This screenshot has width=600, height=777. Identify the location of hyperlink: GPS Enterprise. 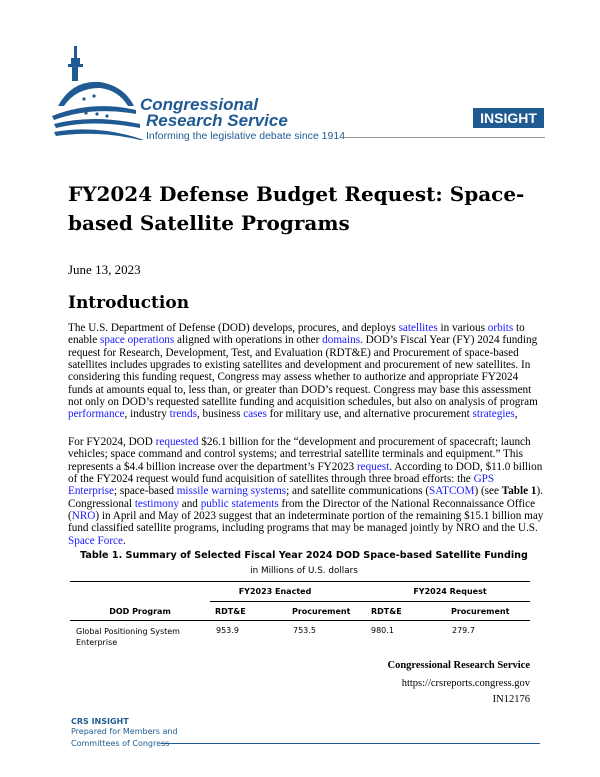
(281, 485).